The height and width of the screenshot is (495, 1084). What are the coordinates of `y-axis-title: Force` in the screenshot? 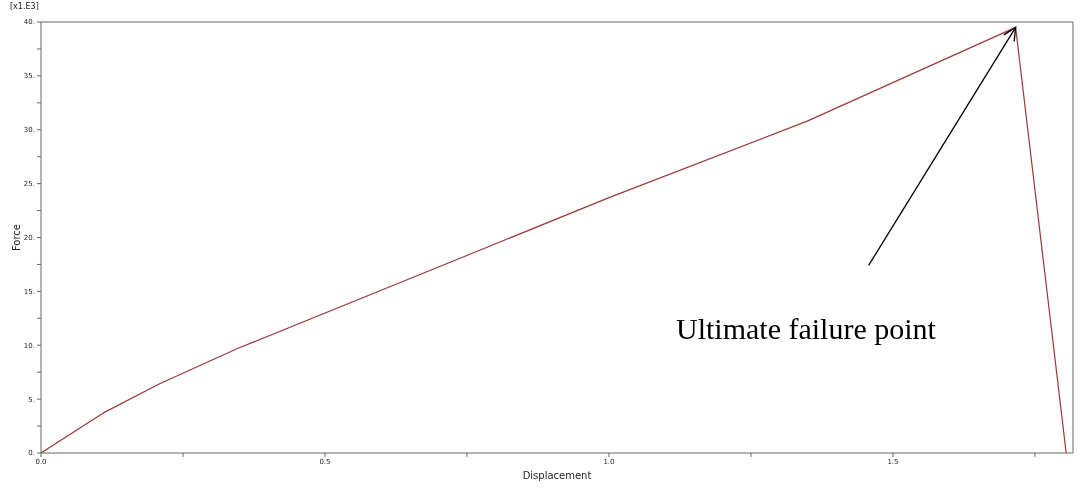 It's located at (16, 237).